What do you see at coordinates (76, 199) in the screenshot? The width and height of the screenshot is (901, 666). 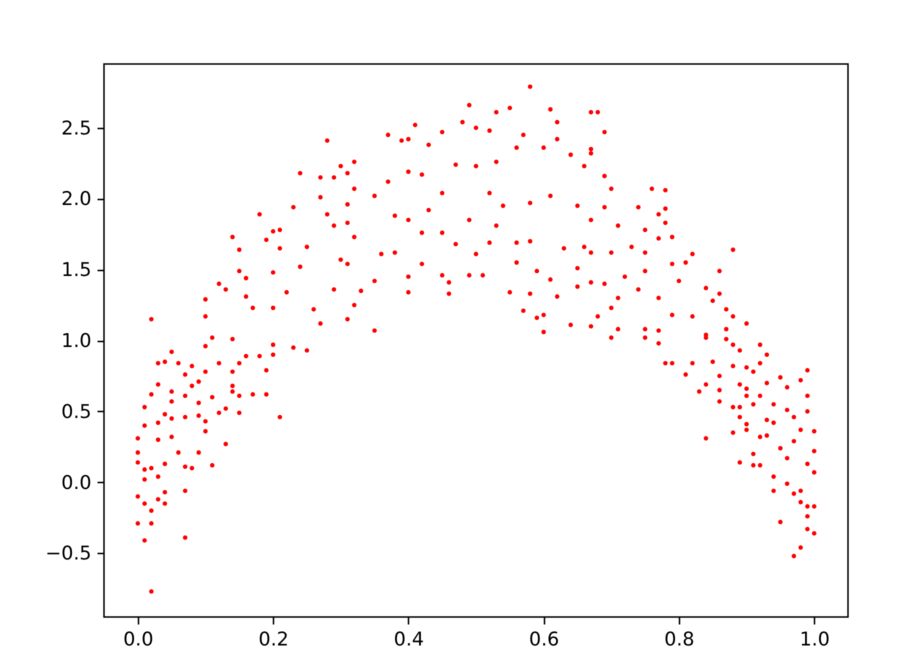 I see `y-tick-label: 2.0` at bounding box center [76, 199].